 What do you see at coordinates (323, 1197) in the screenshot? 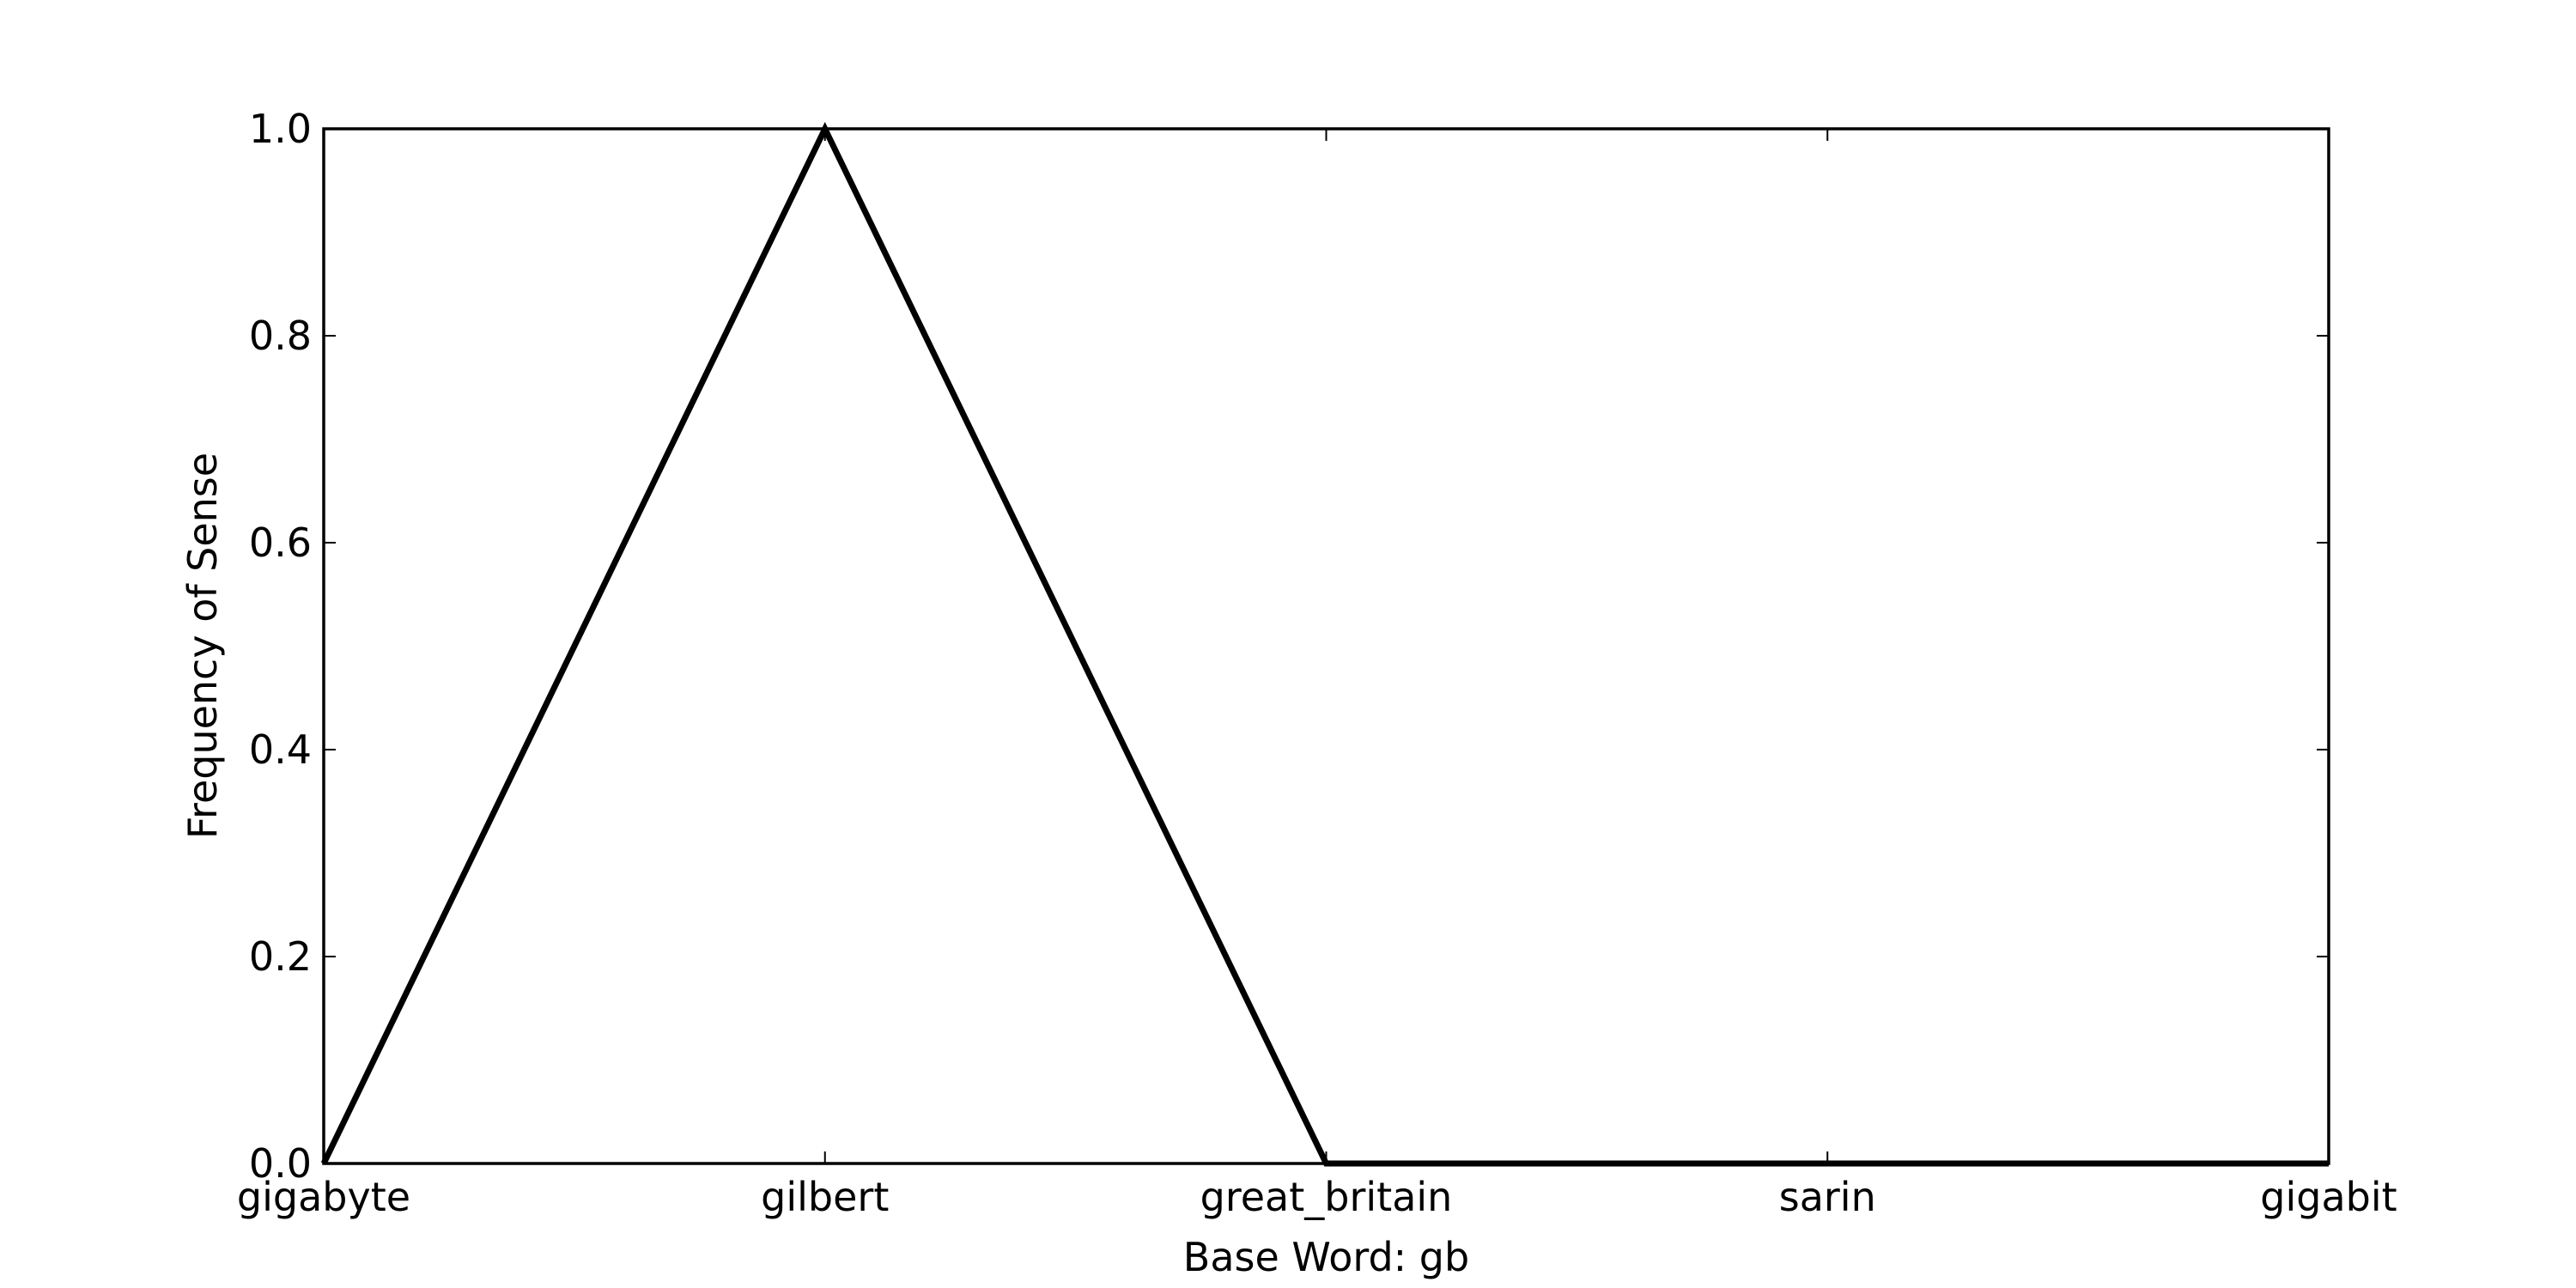
I see `x-tick-label: gigabyte` at bounding box center [323, 1197].